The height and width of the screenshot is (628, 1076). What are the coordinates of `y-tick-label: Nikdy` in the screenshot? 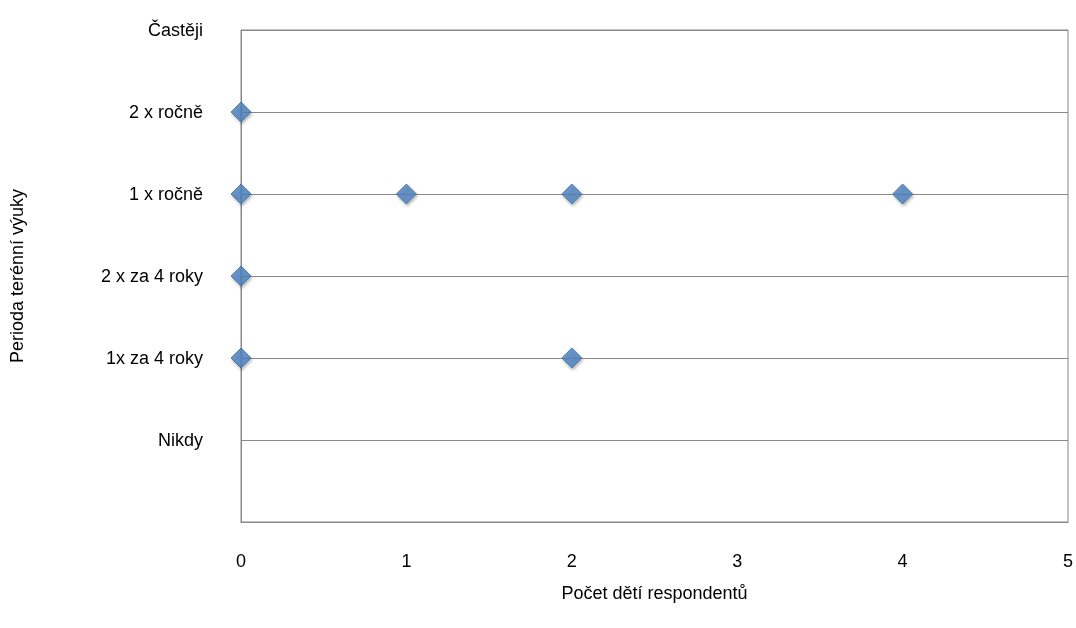 It's located at (180, 440).